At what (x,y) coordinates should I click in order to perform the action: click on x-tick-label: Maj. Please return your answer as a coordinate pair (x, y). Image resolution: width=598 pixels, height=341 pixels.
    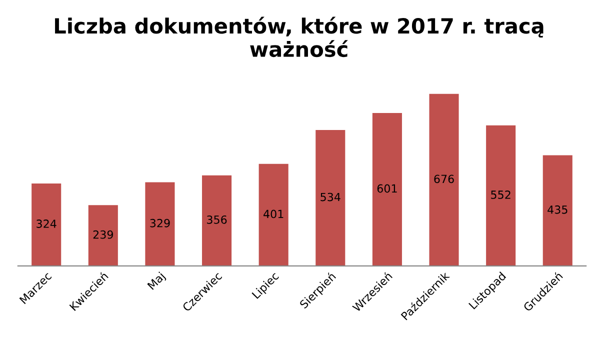
    Looking at the image, I should click on (156, 282).